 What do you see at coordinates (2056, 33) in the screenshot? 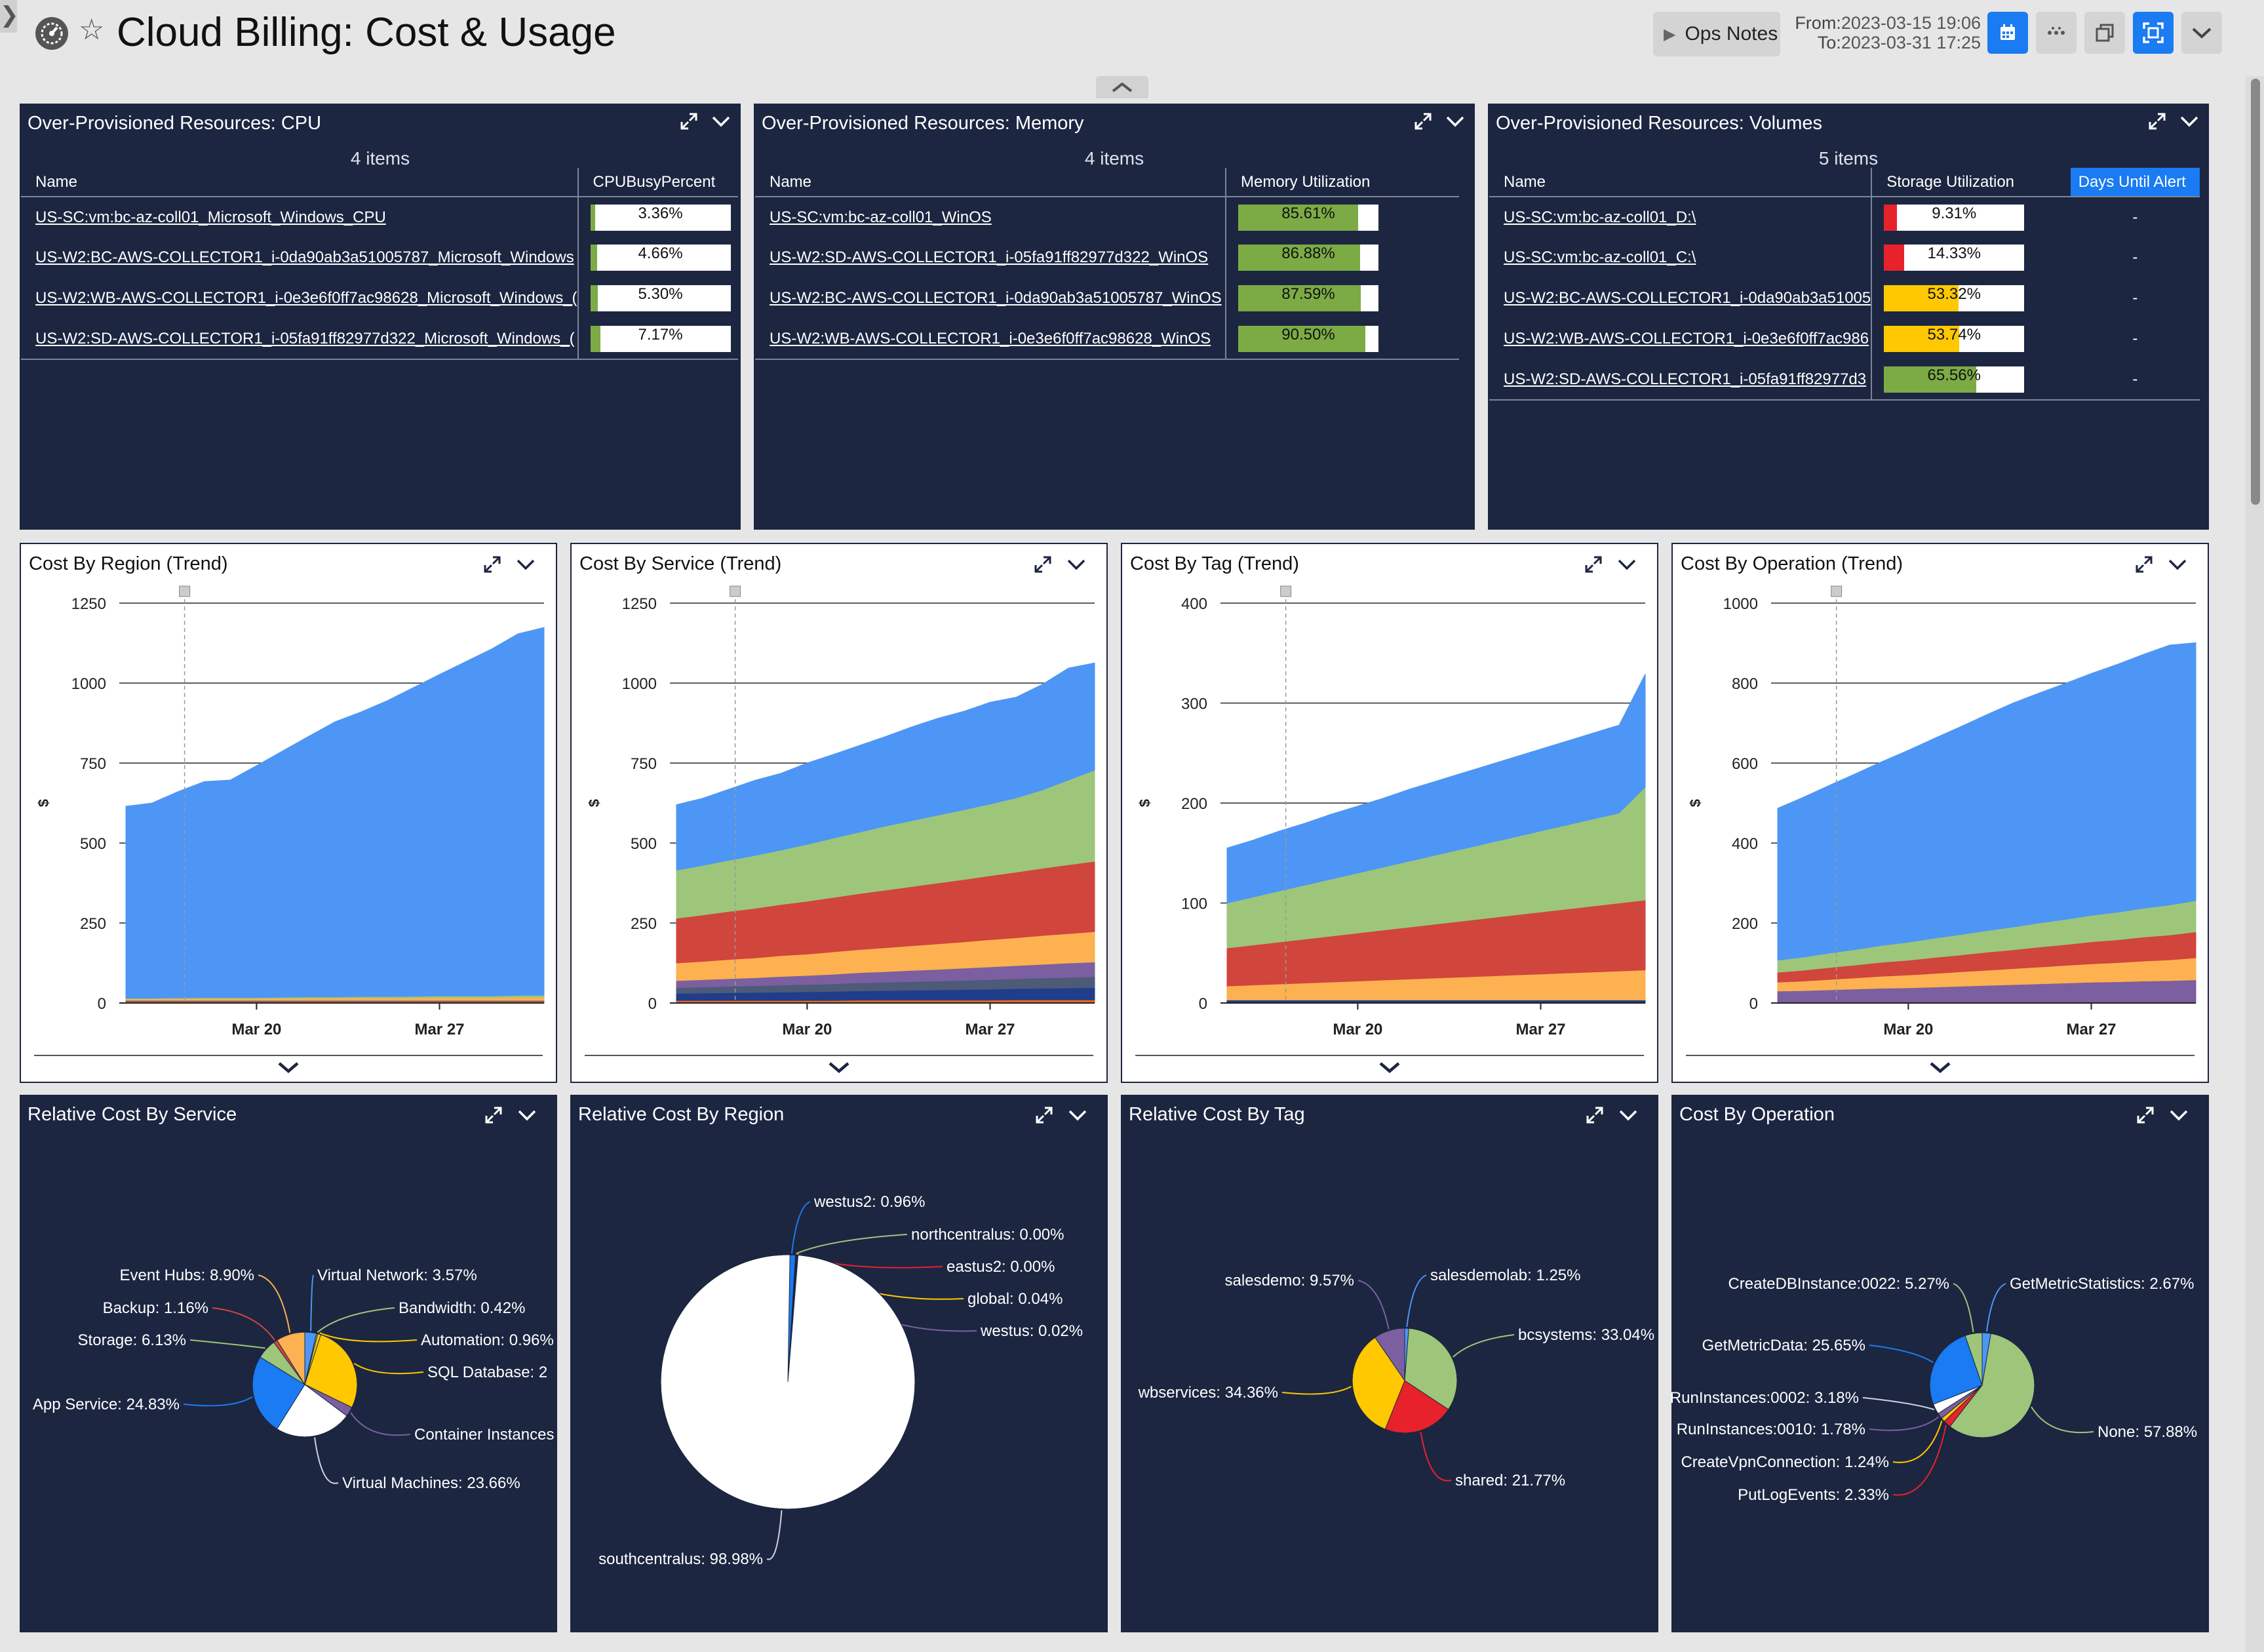
I see `more-options-button` at bounding box center [2056, 33].